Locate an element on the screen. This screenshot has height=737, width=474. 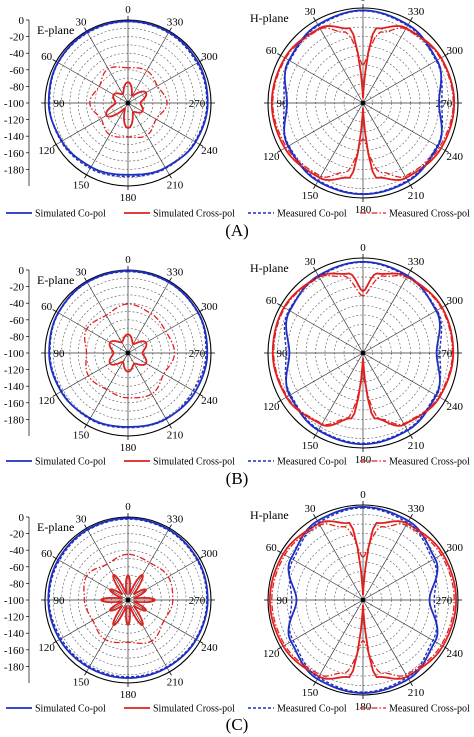
series-simulated-co-pol is located at coordinates (128, 98).